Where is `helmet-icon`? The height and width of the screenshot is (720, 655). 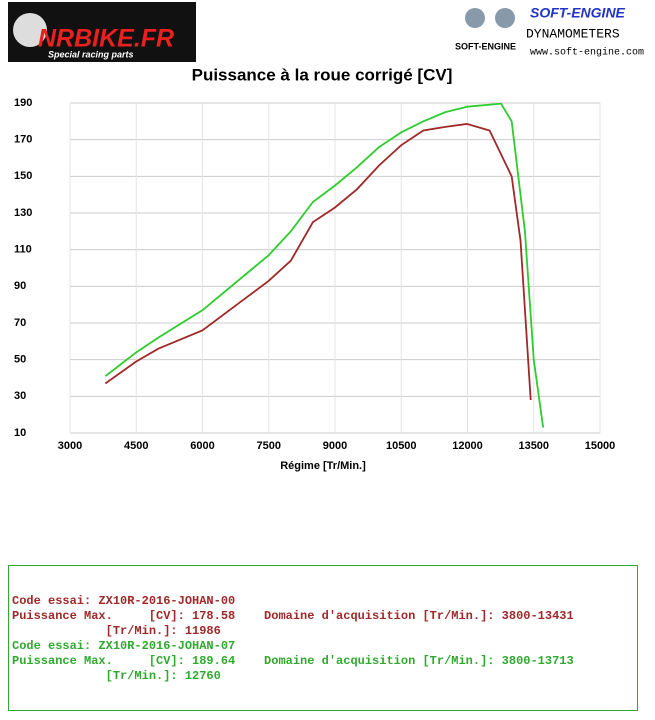
helmet-icon is located at coordinates (30, 30).